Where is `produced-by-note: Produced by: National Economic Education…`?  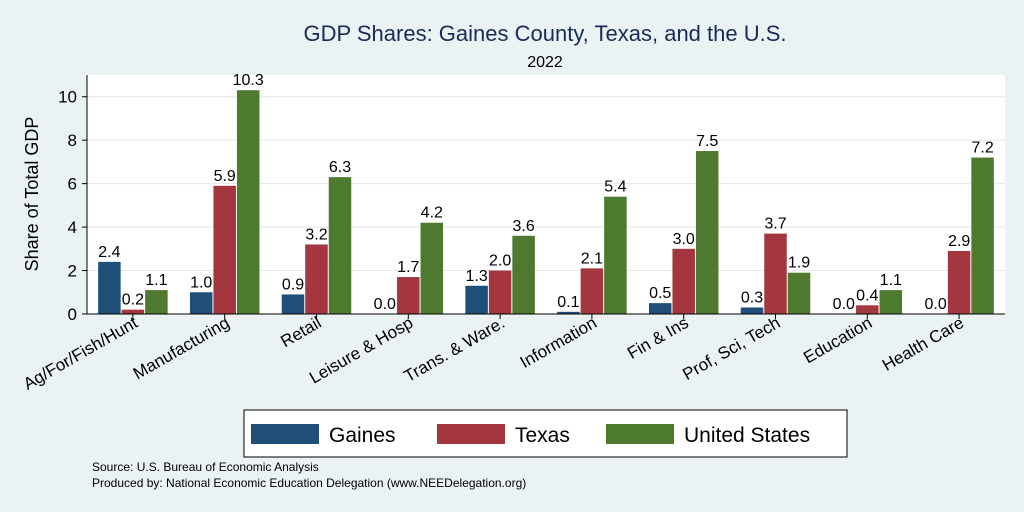 produced-by-note: Produced by: National Economic Education… is located at coordinates (309, 483).